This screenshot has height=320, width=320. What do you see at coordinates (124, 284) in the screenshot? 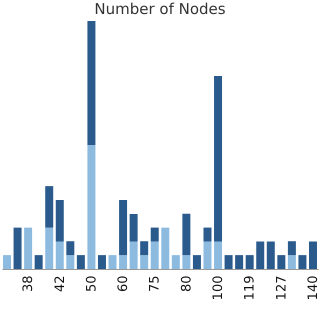
I see `x-tick-label: 60` at bounding box center [124, 284].